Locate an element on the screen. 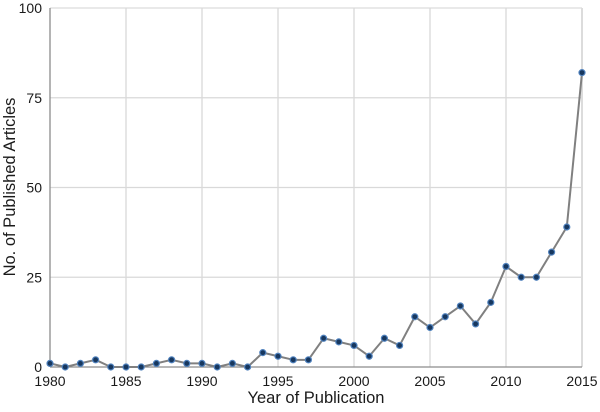 The height and width of the screenshot is (412, 600). data-point-1981 is located at coordinates (65, 367).